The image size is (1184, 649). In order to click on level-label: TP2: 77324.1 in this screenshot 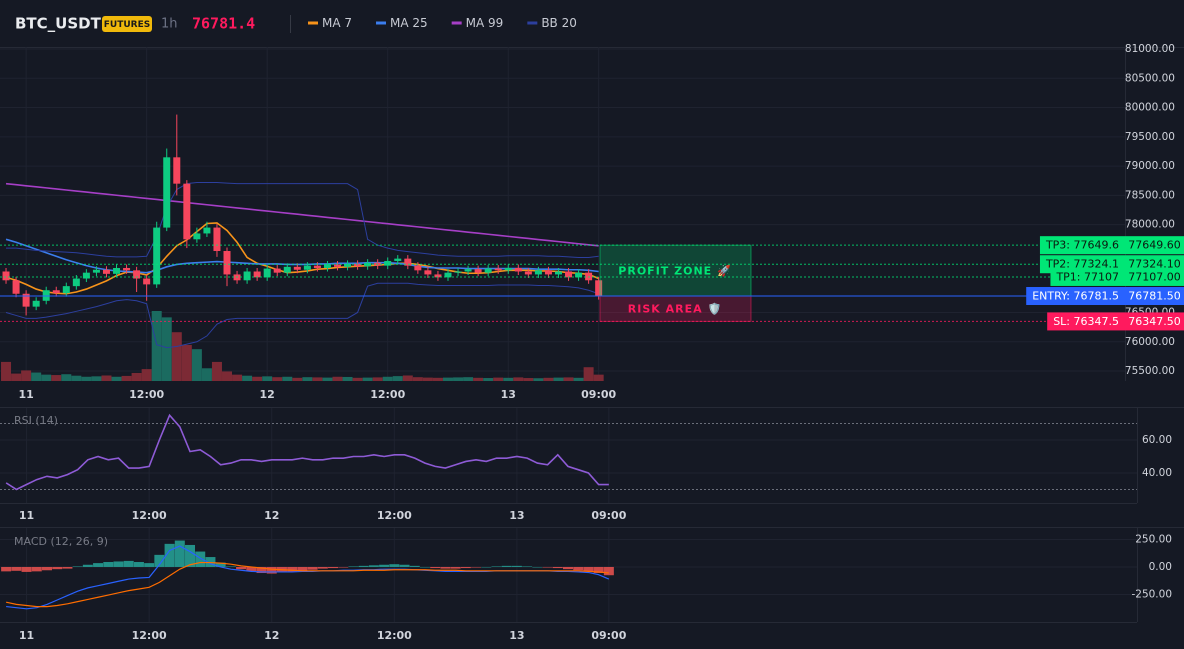, I will do `click(1082, 264)`.